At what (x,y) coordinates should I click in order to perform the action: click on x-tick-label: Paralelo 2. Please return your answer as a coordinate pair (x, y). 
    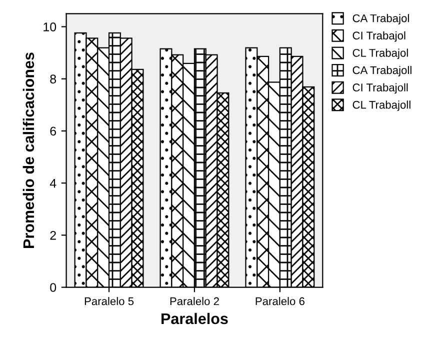
    Looking at the image, I should click on (194, 301).